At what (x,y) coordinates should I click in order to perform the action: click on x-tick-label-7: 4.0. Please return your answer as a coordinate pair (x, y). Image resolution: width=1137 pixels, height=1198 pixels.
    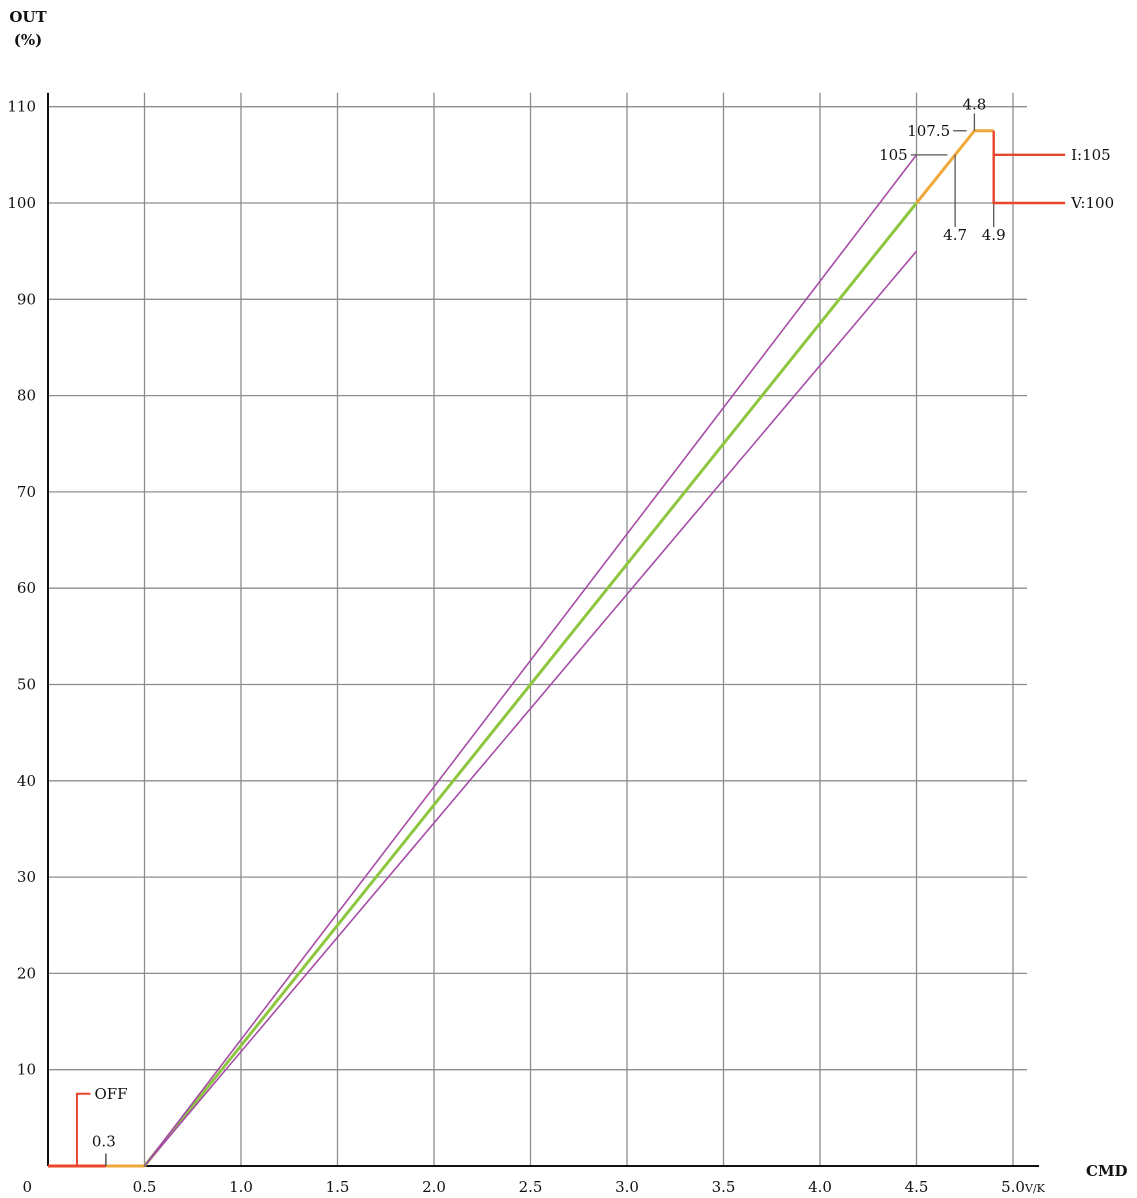
    Looking at the image, I should click on (820, 1187).